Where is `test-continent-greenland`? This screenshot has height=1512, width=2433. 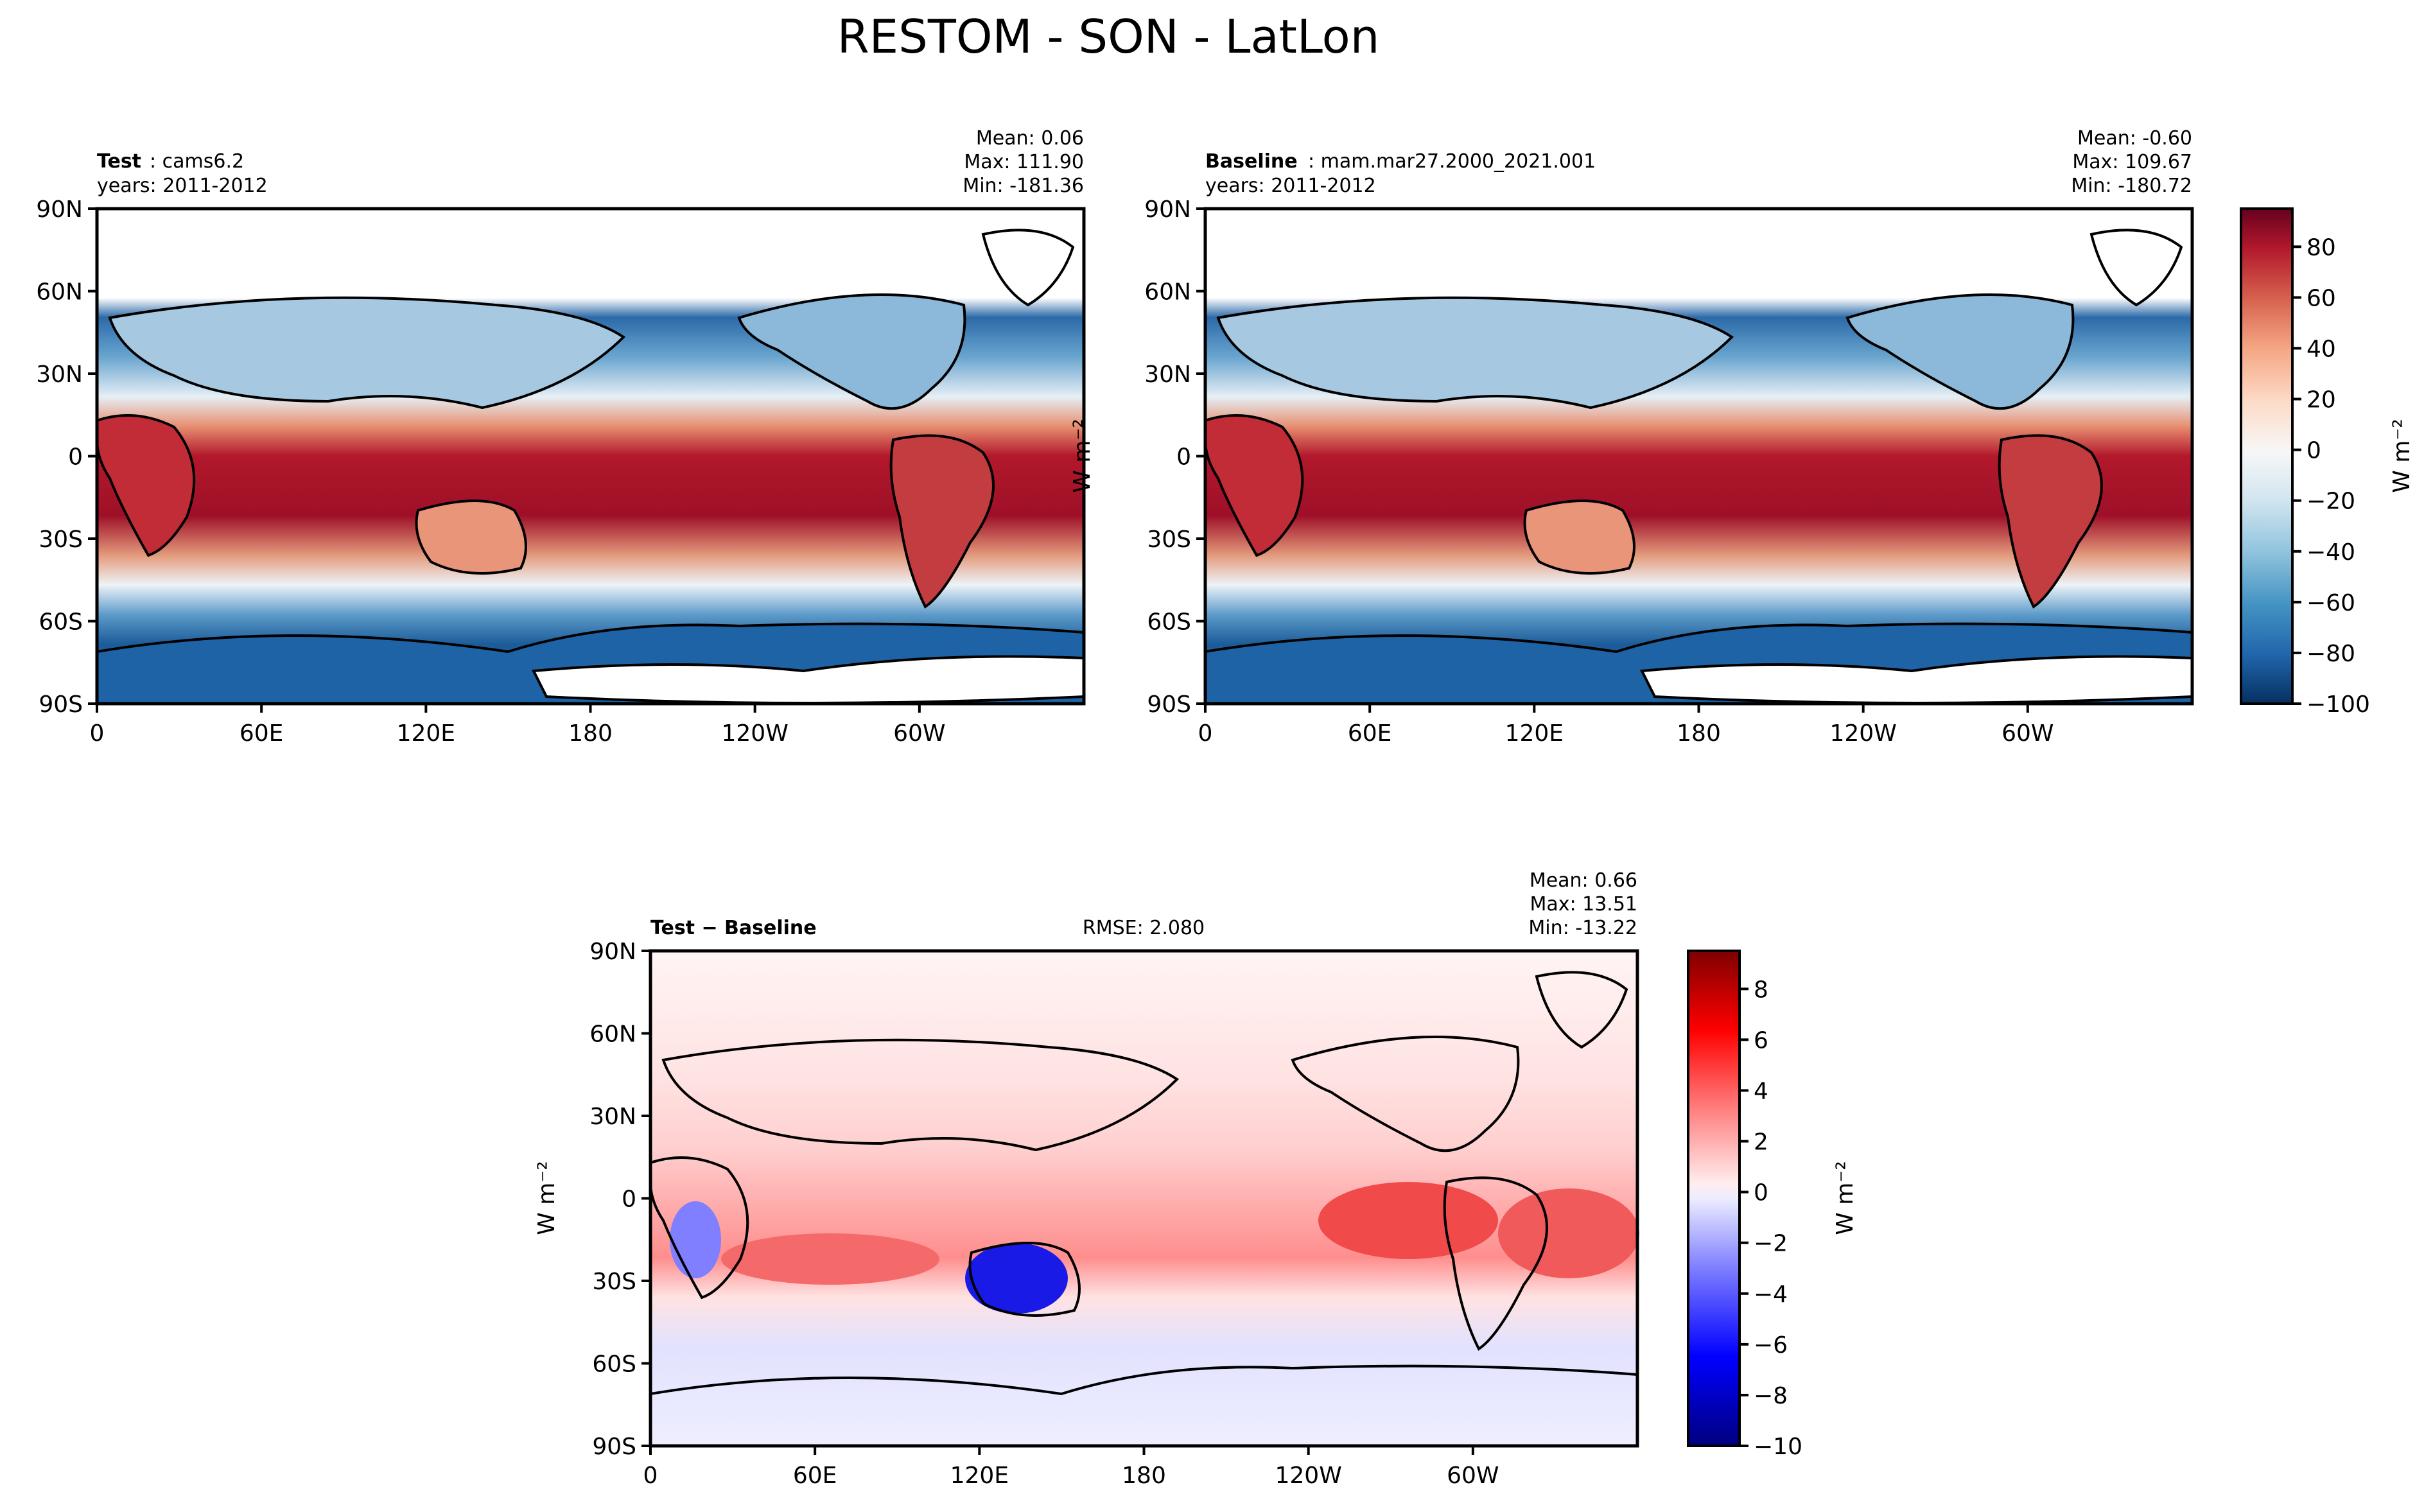
test-continent-greenland is located at coordinates (1028, 268).